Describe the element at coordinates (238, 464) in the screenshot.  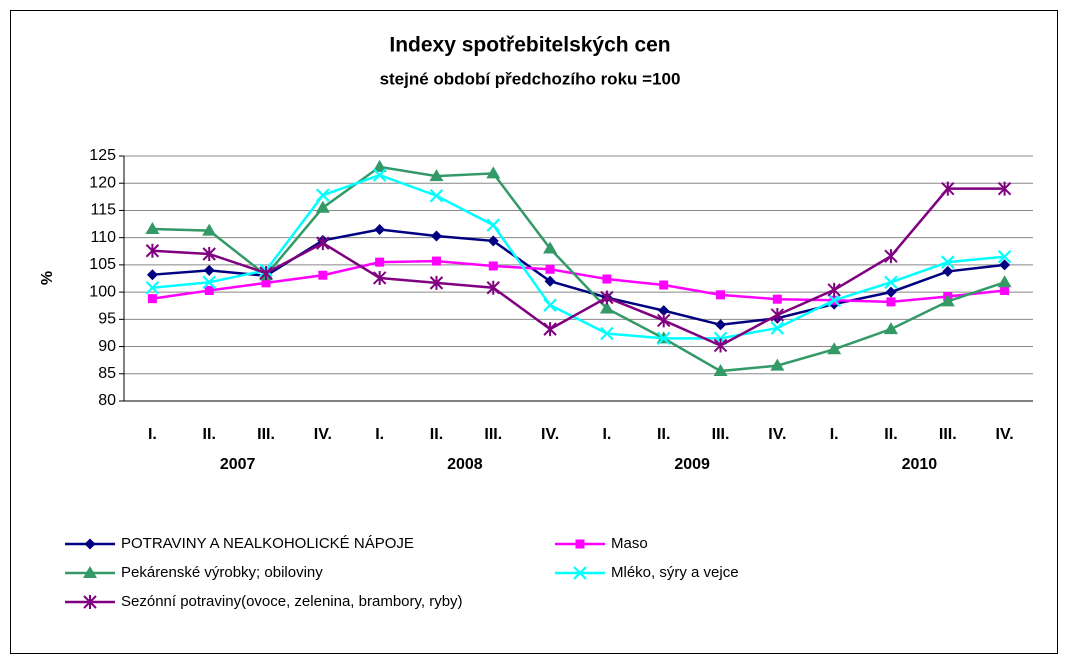
I see `year-label: 2007` at that location.